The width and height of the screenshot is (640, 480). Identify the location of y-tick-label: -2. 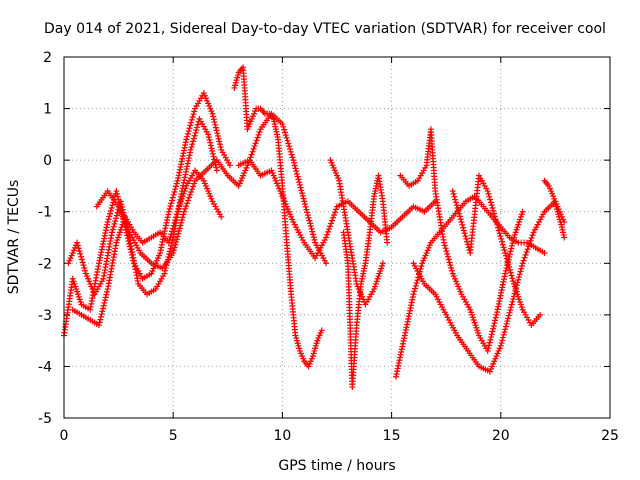
(45, 264).